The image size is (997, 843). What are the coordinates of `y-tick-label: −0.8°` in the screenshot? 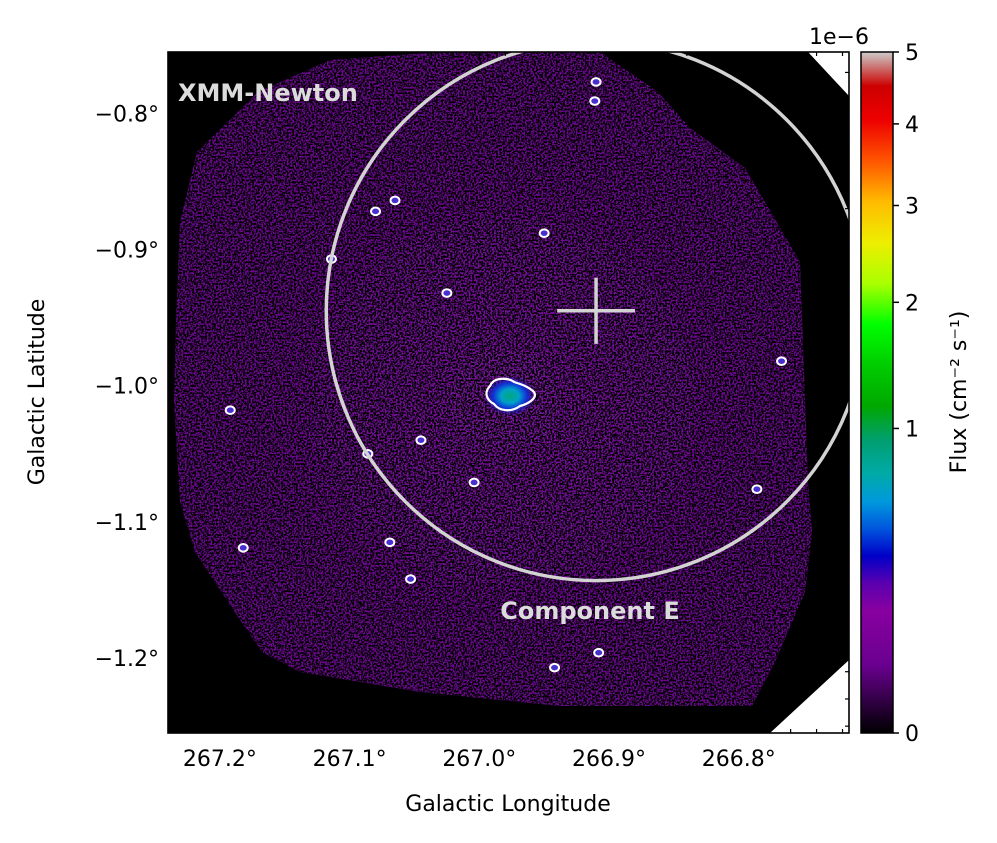 It's located at (127, 114).